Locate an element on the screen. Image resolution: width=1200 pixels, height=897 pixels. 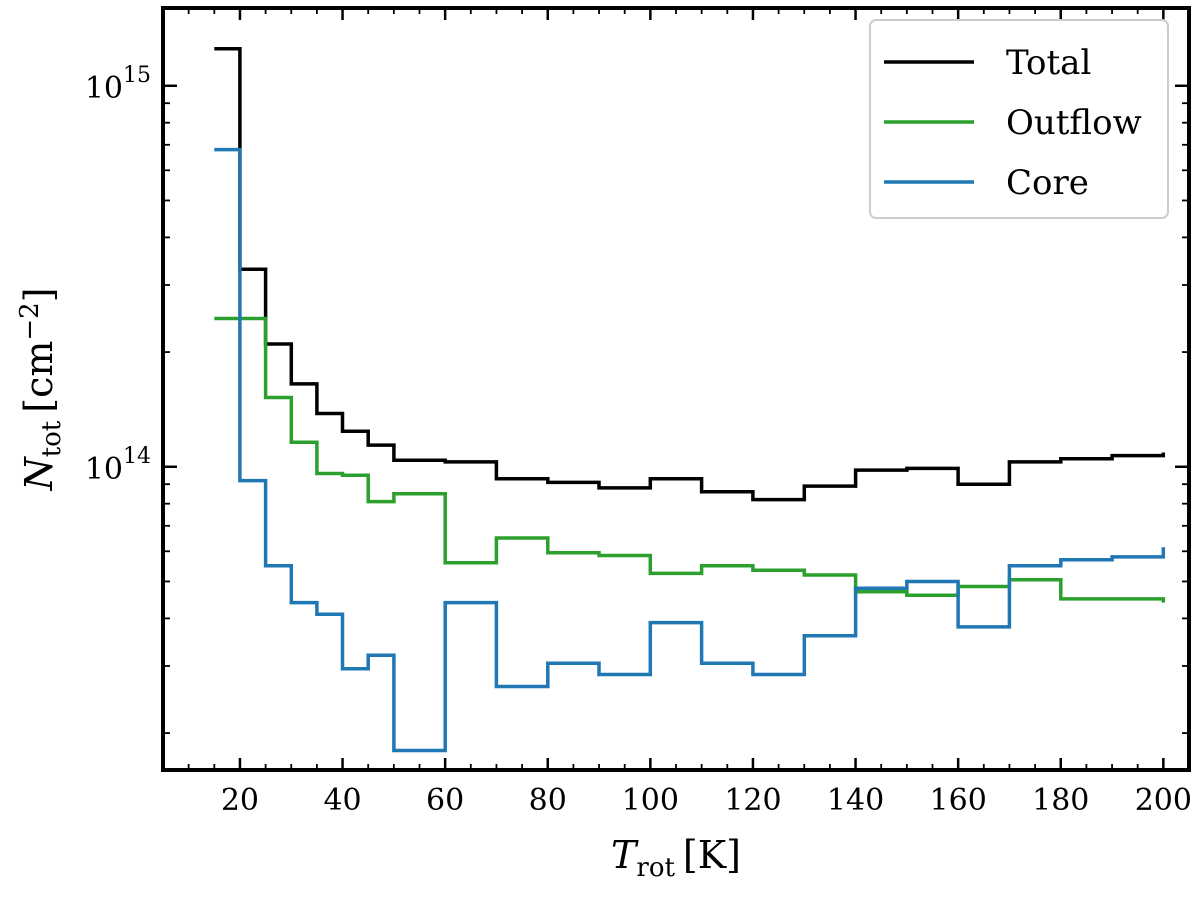
x-tick-label: 20 is located at coordinates (240, 800).